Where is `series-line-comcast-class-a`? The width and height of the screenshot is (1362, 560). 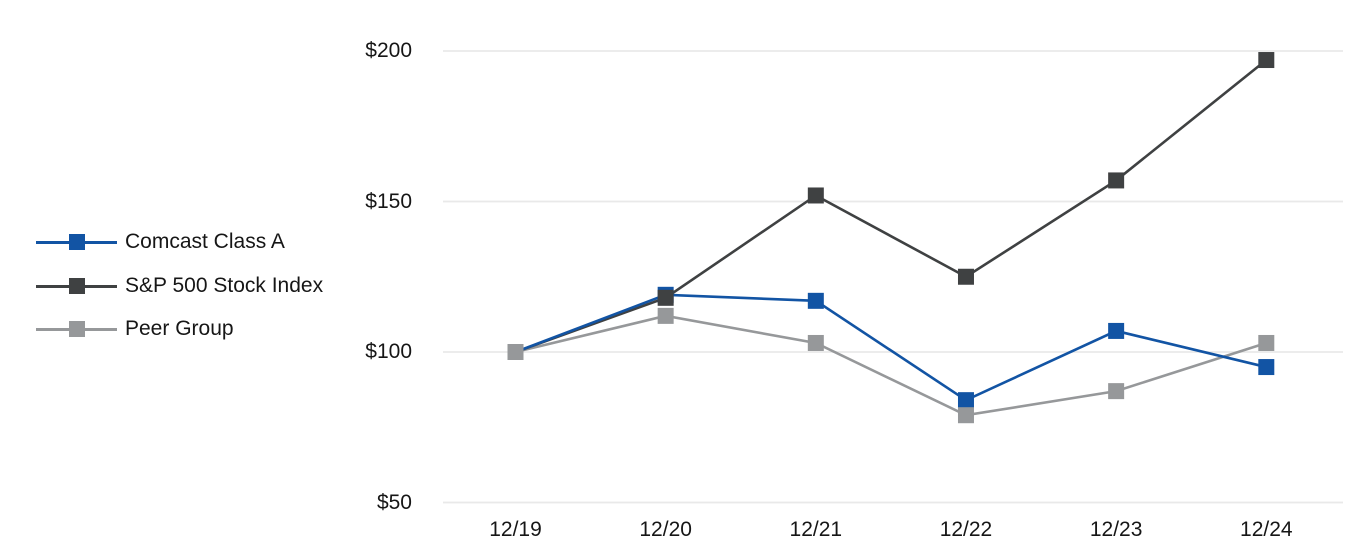 series-line-comcast-class-a is located at coordinates (891, 347).